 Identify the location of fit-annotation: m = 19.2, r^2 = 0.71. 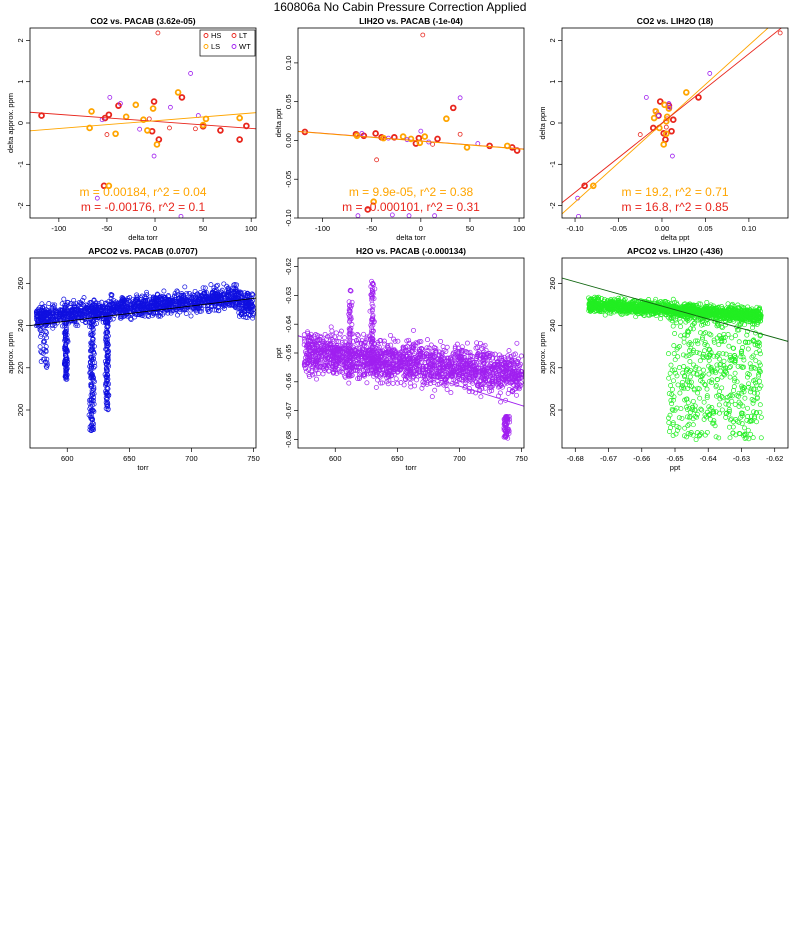
(674, 192).